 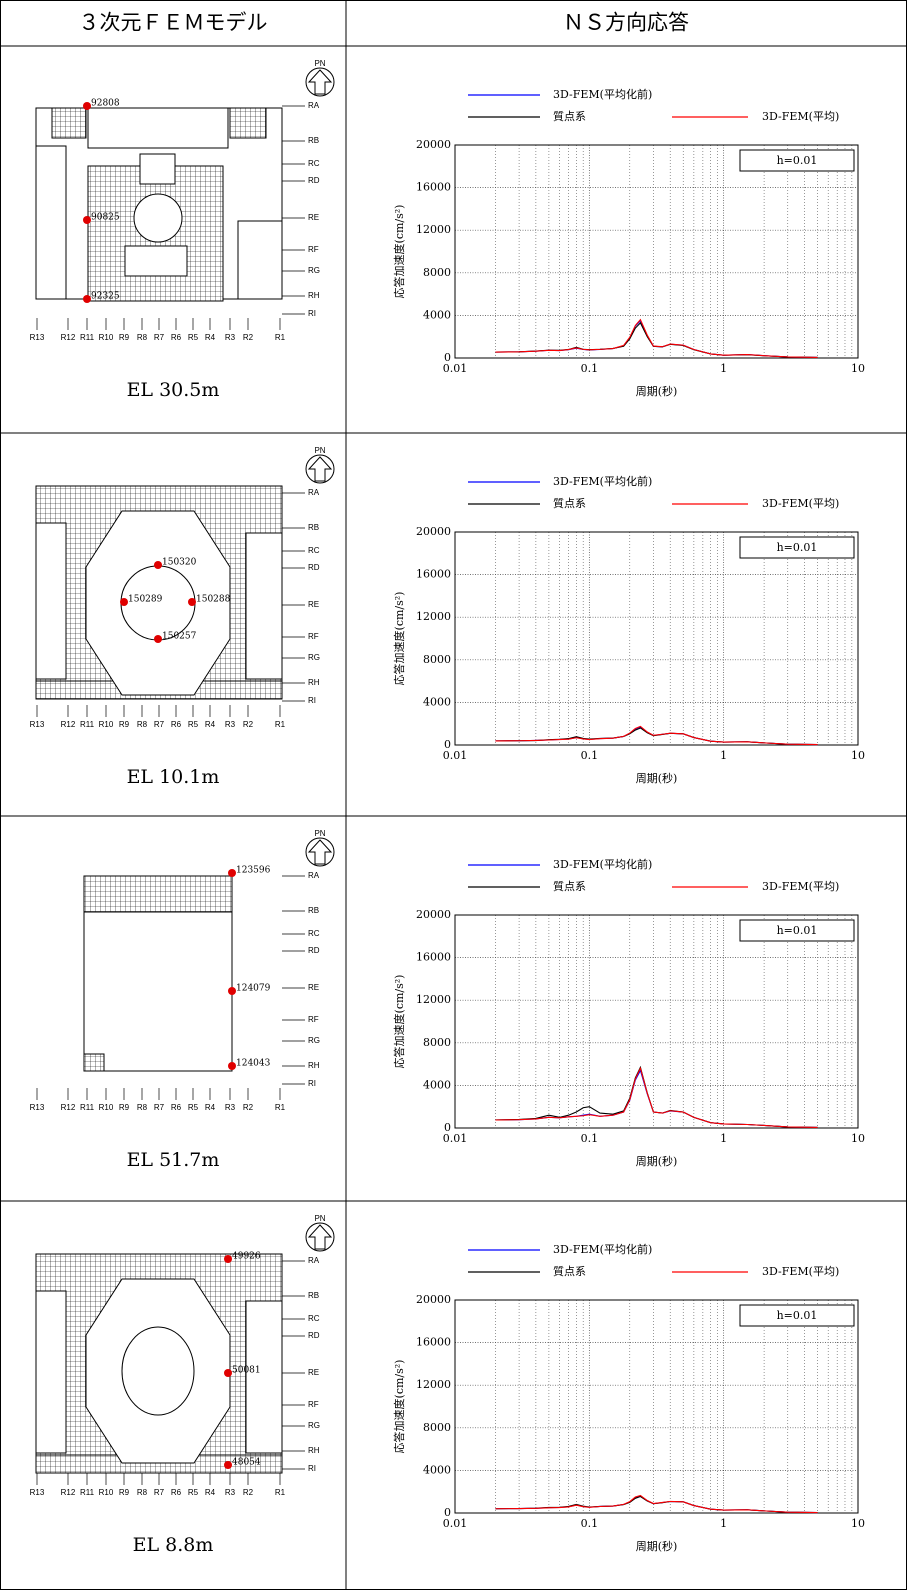 I want to click on elevation-label: EL 30.5m, so click(x=173, y=390).